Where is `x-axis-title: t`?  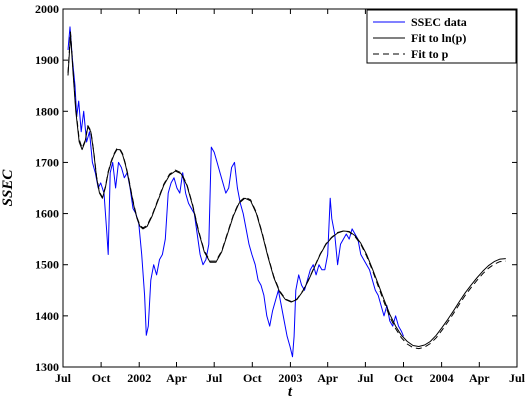
x-axis-title: t is located at coordinates (290, 392).